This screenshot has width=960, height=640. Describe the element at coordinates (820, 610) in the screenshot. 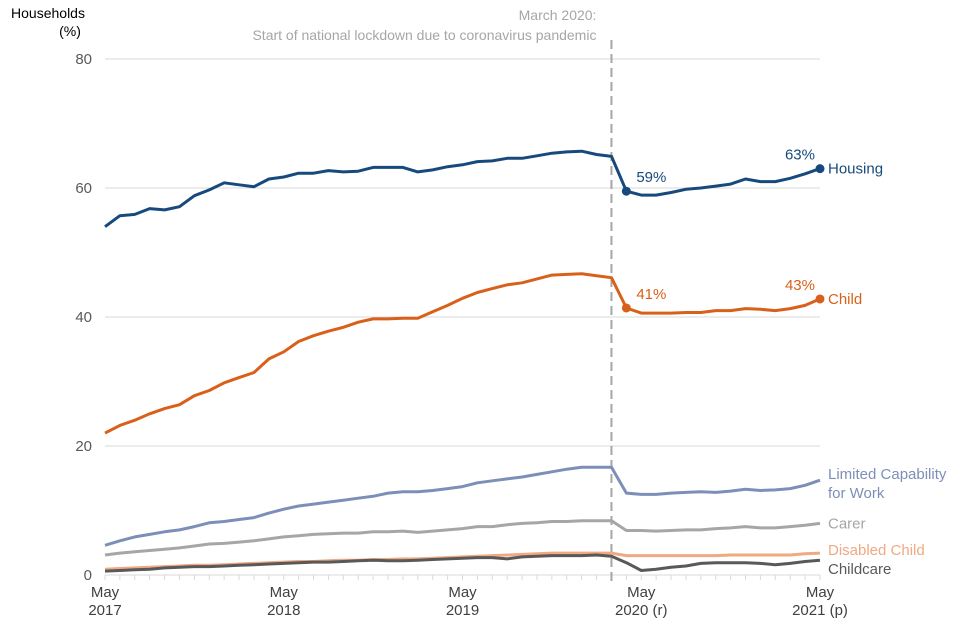

I see `x-tick-label: 2021 (p)` at that location.